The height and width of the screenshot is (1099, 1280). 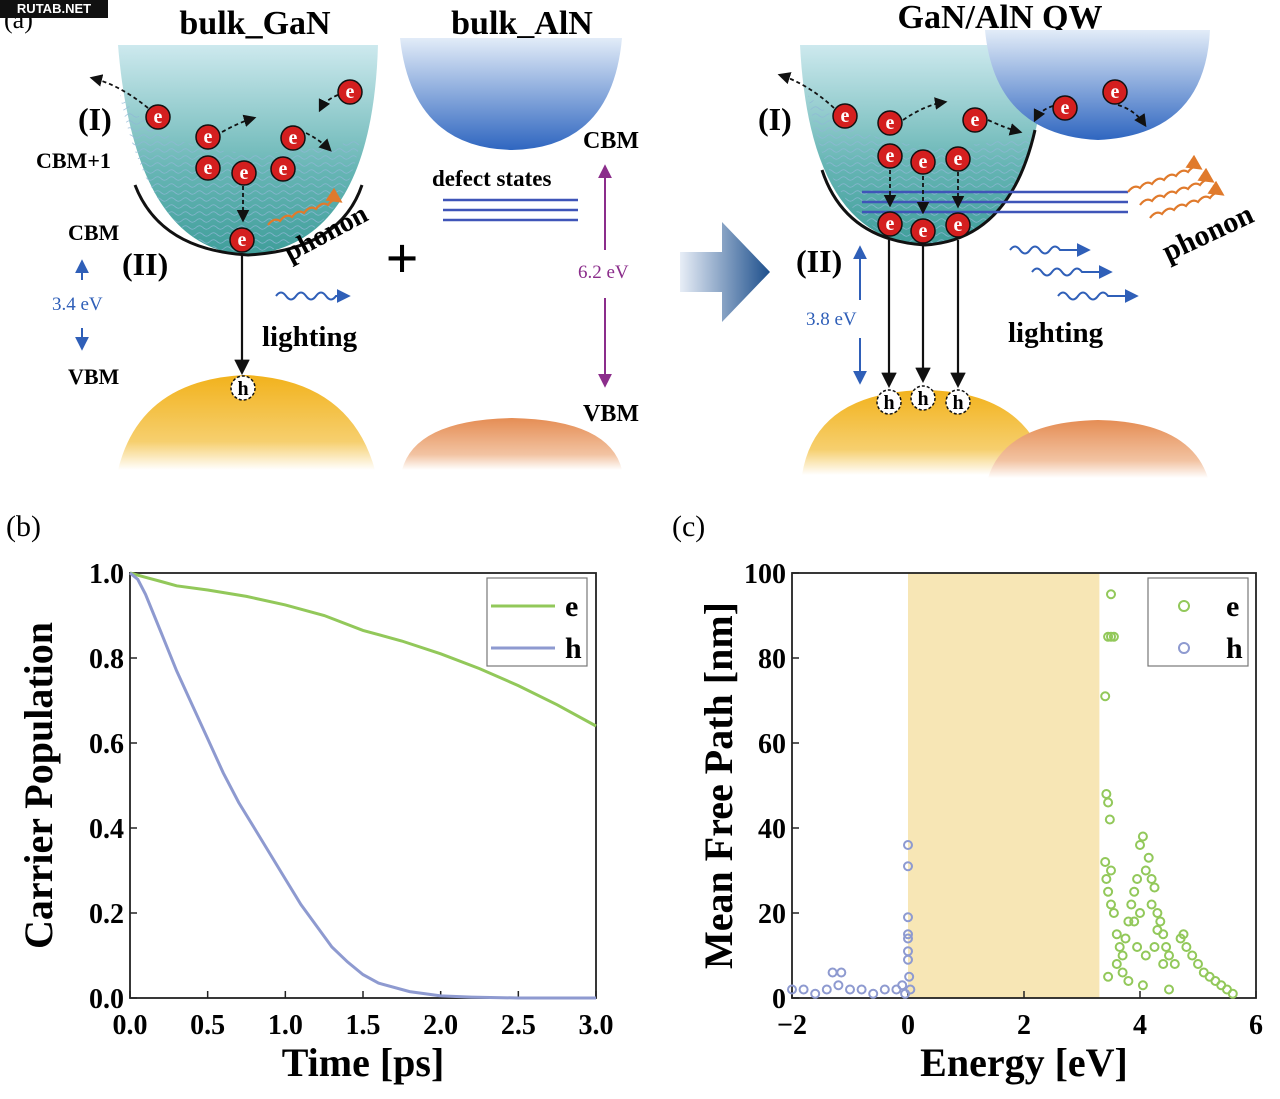 What do you see at coordinates (518, 1025) in the screenshot?
I see `x-tick-label: 2.5` at bounding box center [518, 1025].